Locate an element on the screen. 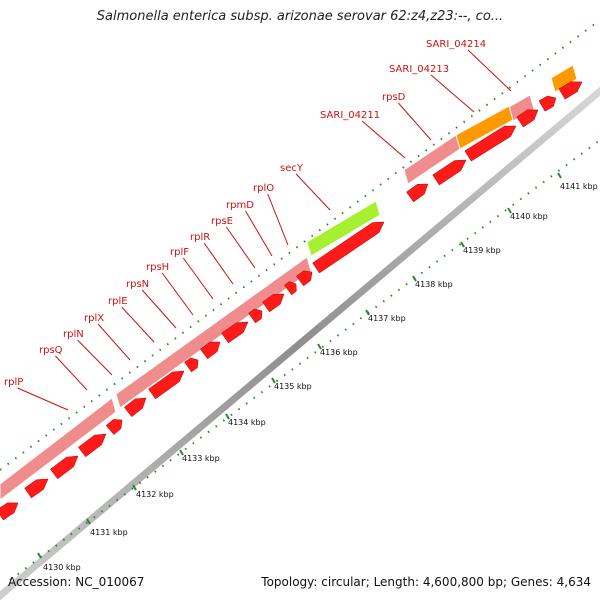  gene-label-rpsE: rpsE is located at coordinates (222, 221).